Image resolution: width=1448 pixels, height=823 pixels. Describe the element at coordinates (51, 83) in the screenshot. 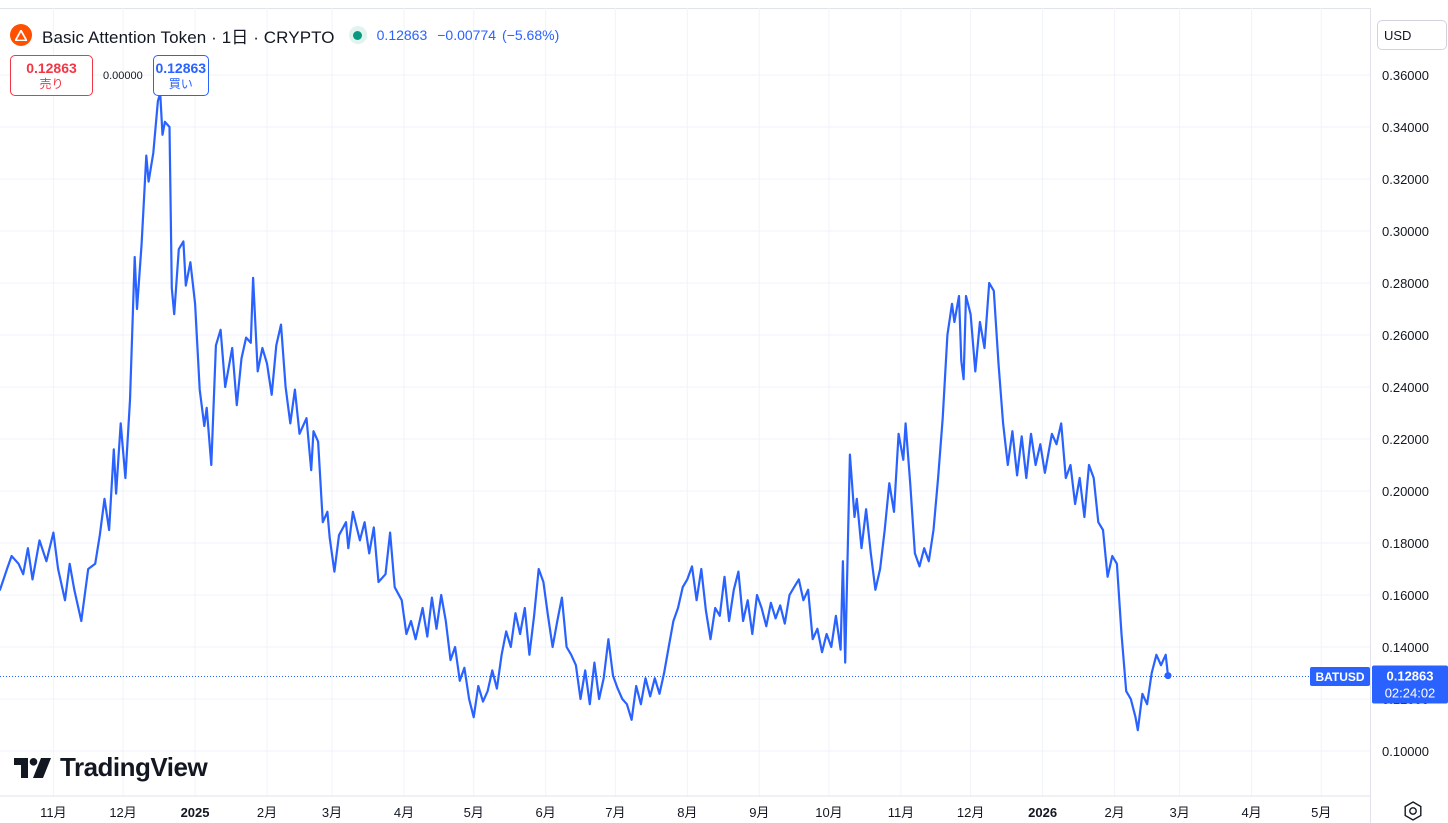

I see `sell-label: 売り` at that location.